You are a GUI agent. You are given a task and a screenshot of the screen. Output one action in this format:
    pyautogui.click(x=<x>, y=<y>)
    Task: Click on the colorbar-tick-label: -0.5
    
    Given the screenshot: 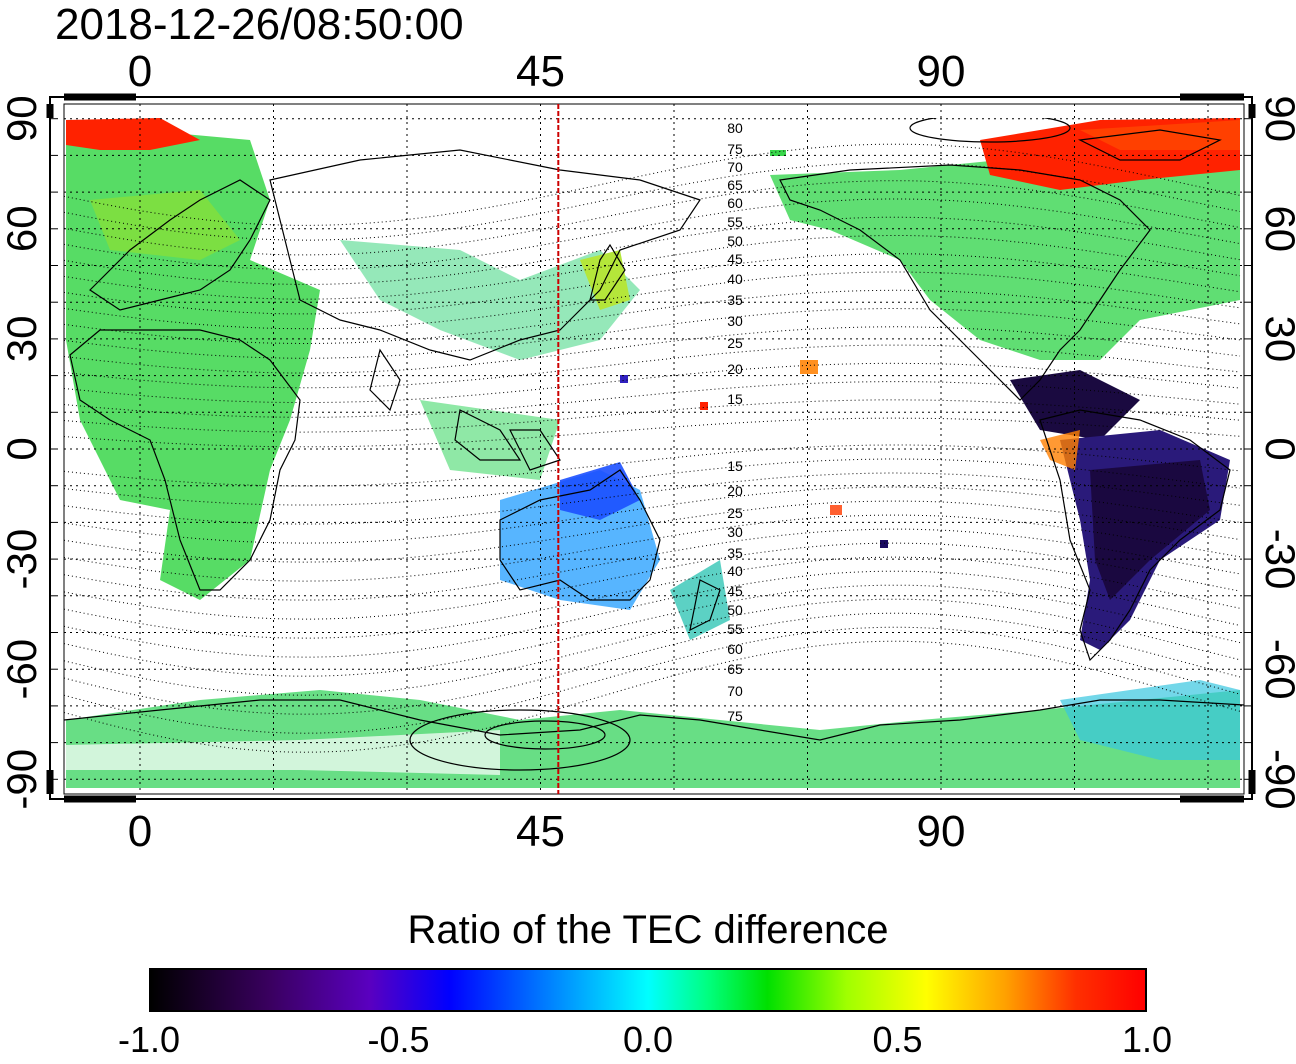 What is the action you would take?
    pyautogui.click(x=398, y=1039)
    